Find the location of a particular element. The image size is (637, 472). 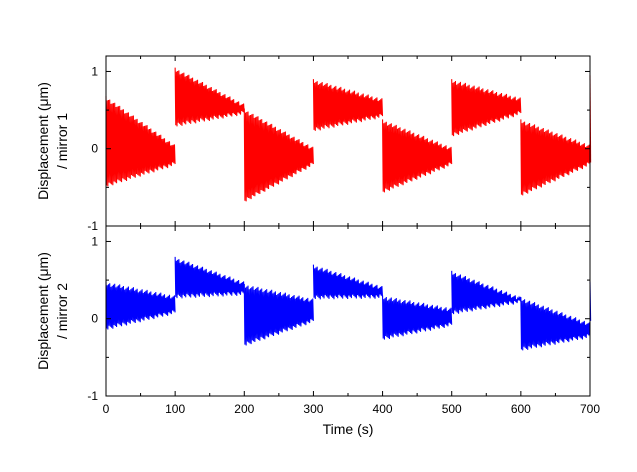

x-tick-label: 700 is located at coordinates (590, 409).